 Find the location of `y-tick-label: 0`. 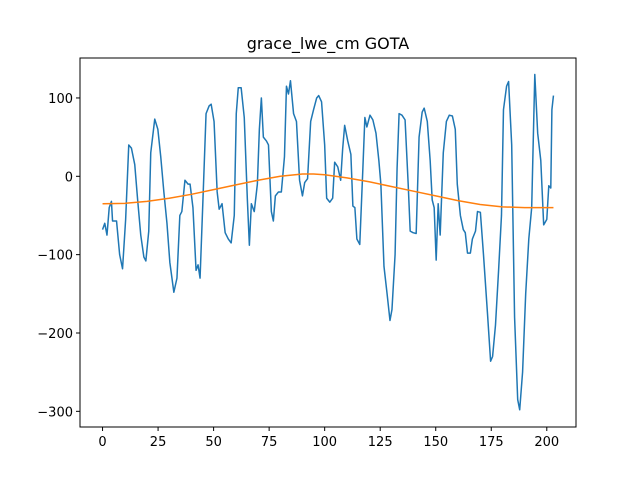

y-tick-label: 0 is located at coordinates (69, 177).